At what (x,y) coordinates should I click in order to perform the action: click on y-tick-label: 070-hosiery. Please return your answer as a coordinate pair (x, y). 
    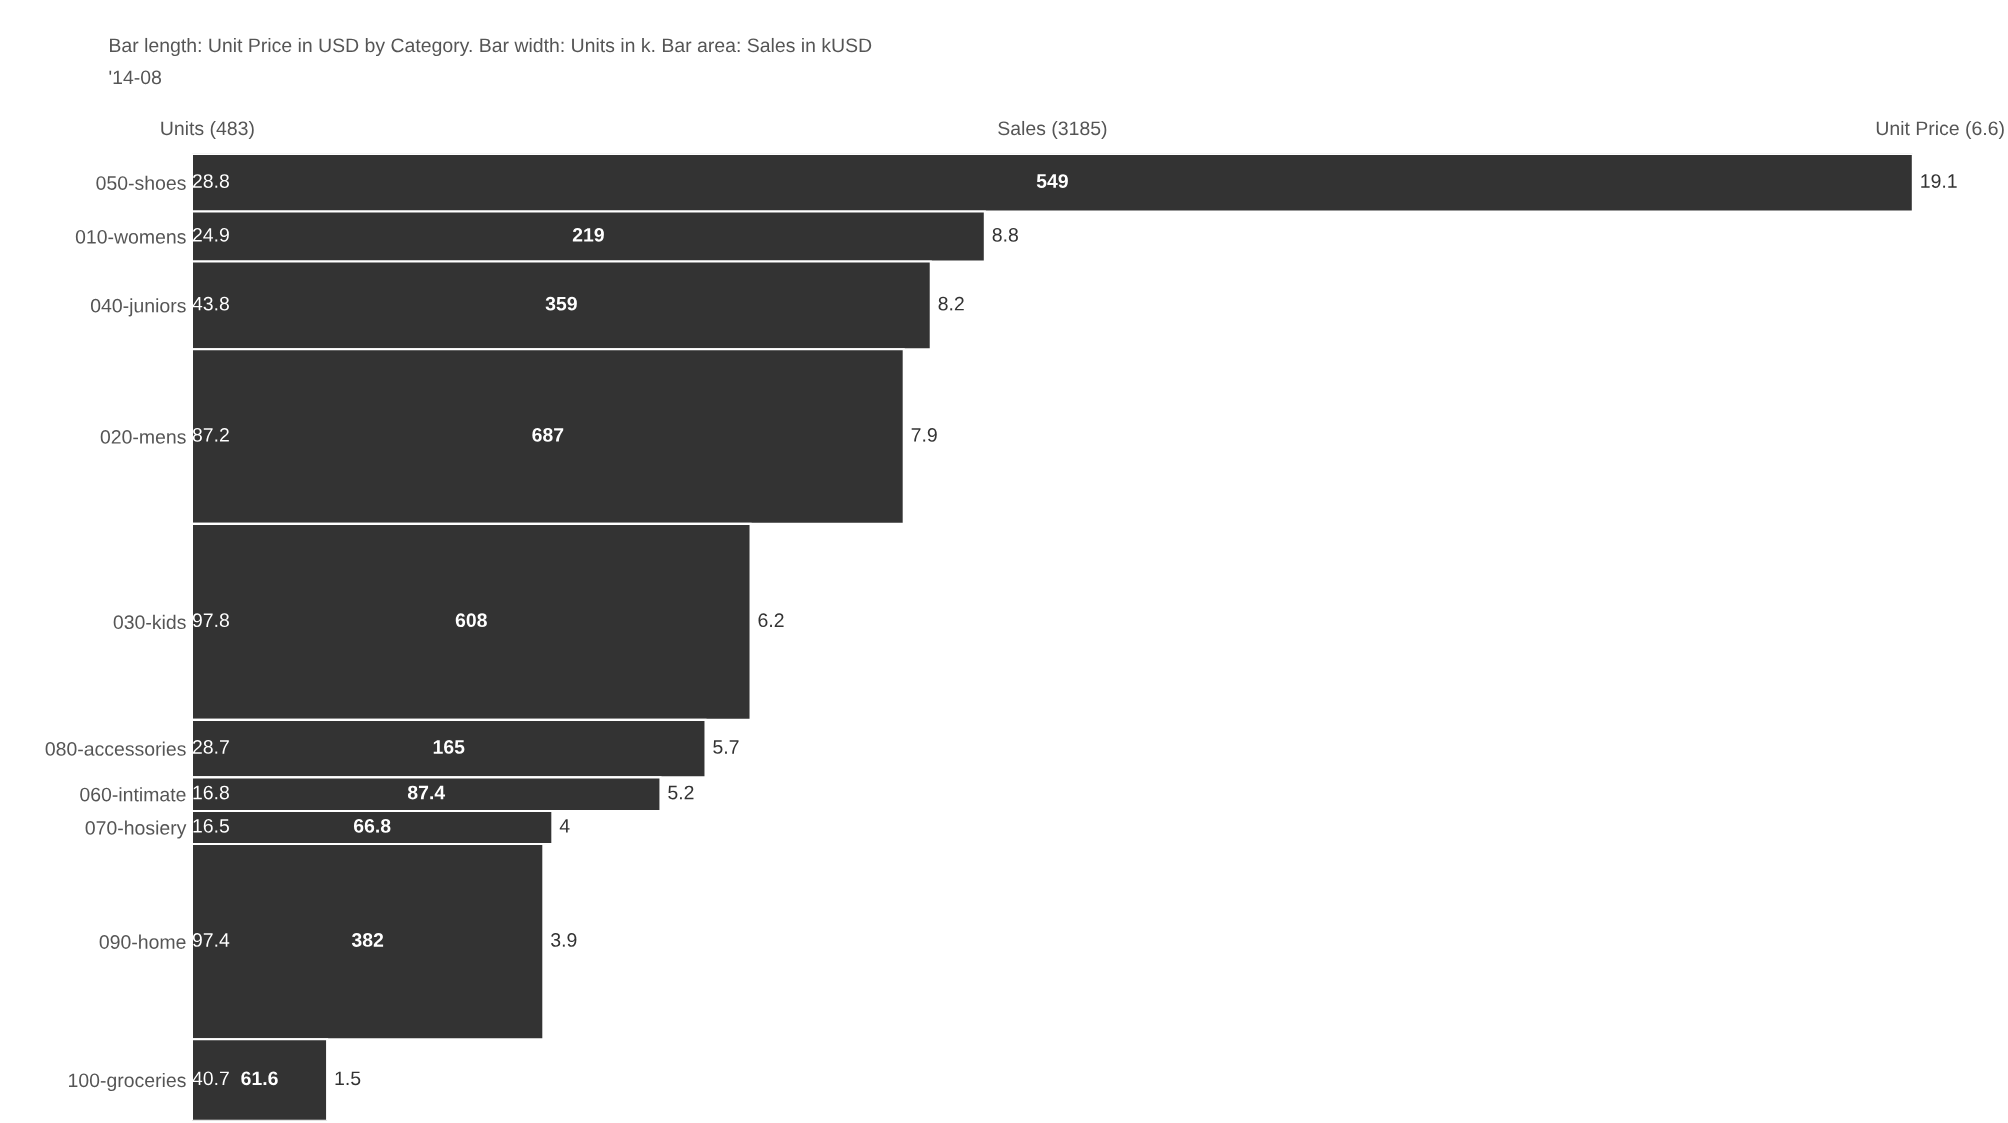
    Looking at the image, I should click on (136, 829).